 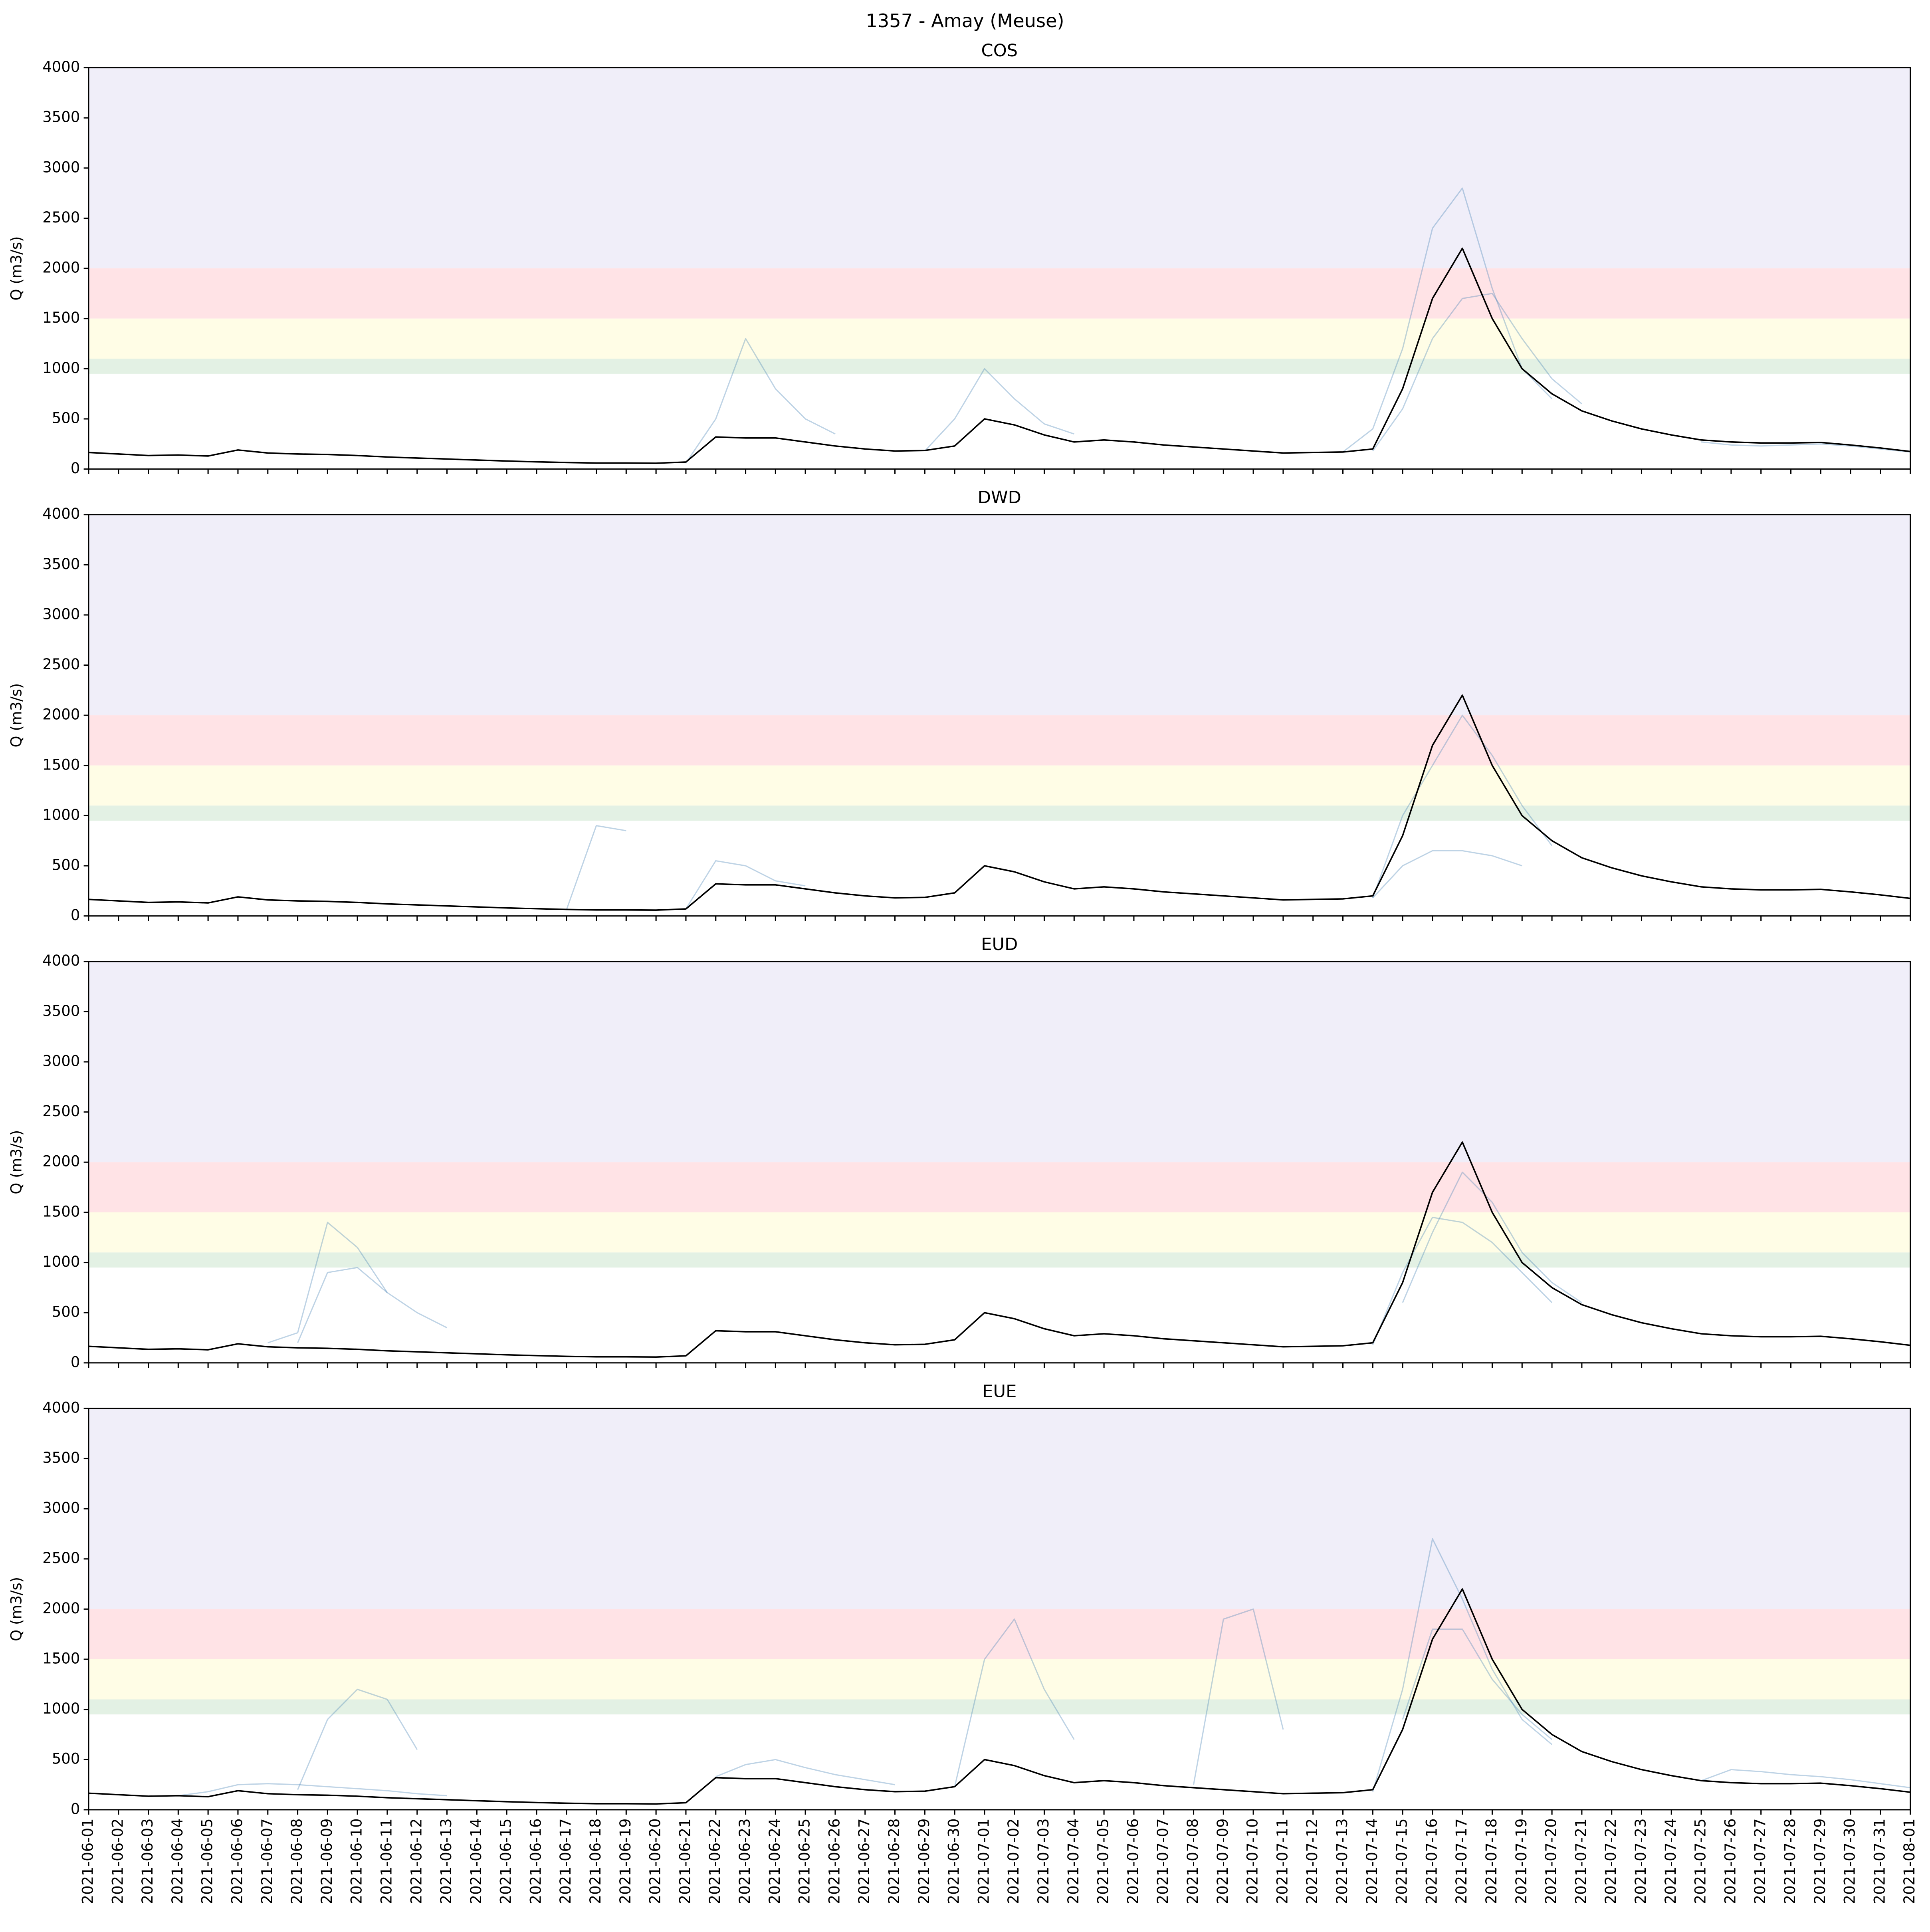 What do you see at coordinates (61, 1011) in the screenshot?
I see `y-tick-label: 3500` at bounding box center [61, 1011].